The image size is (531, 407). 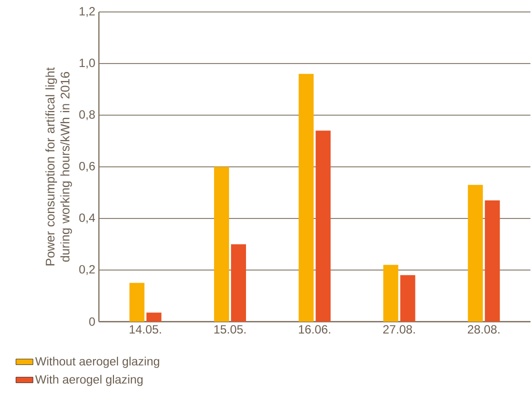 I want to click on y-tick-label: 0, so click(x=92, y=322).